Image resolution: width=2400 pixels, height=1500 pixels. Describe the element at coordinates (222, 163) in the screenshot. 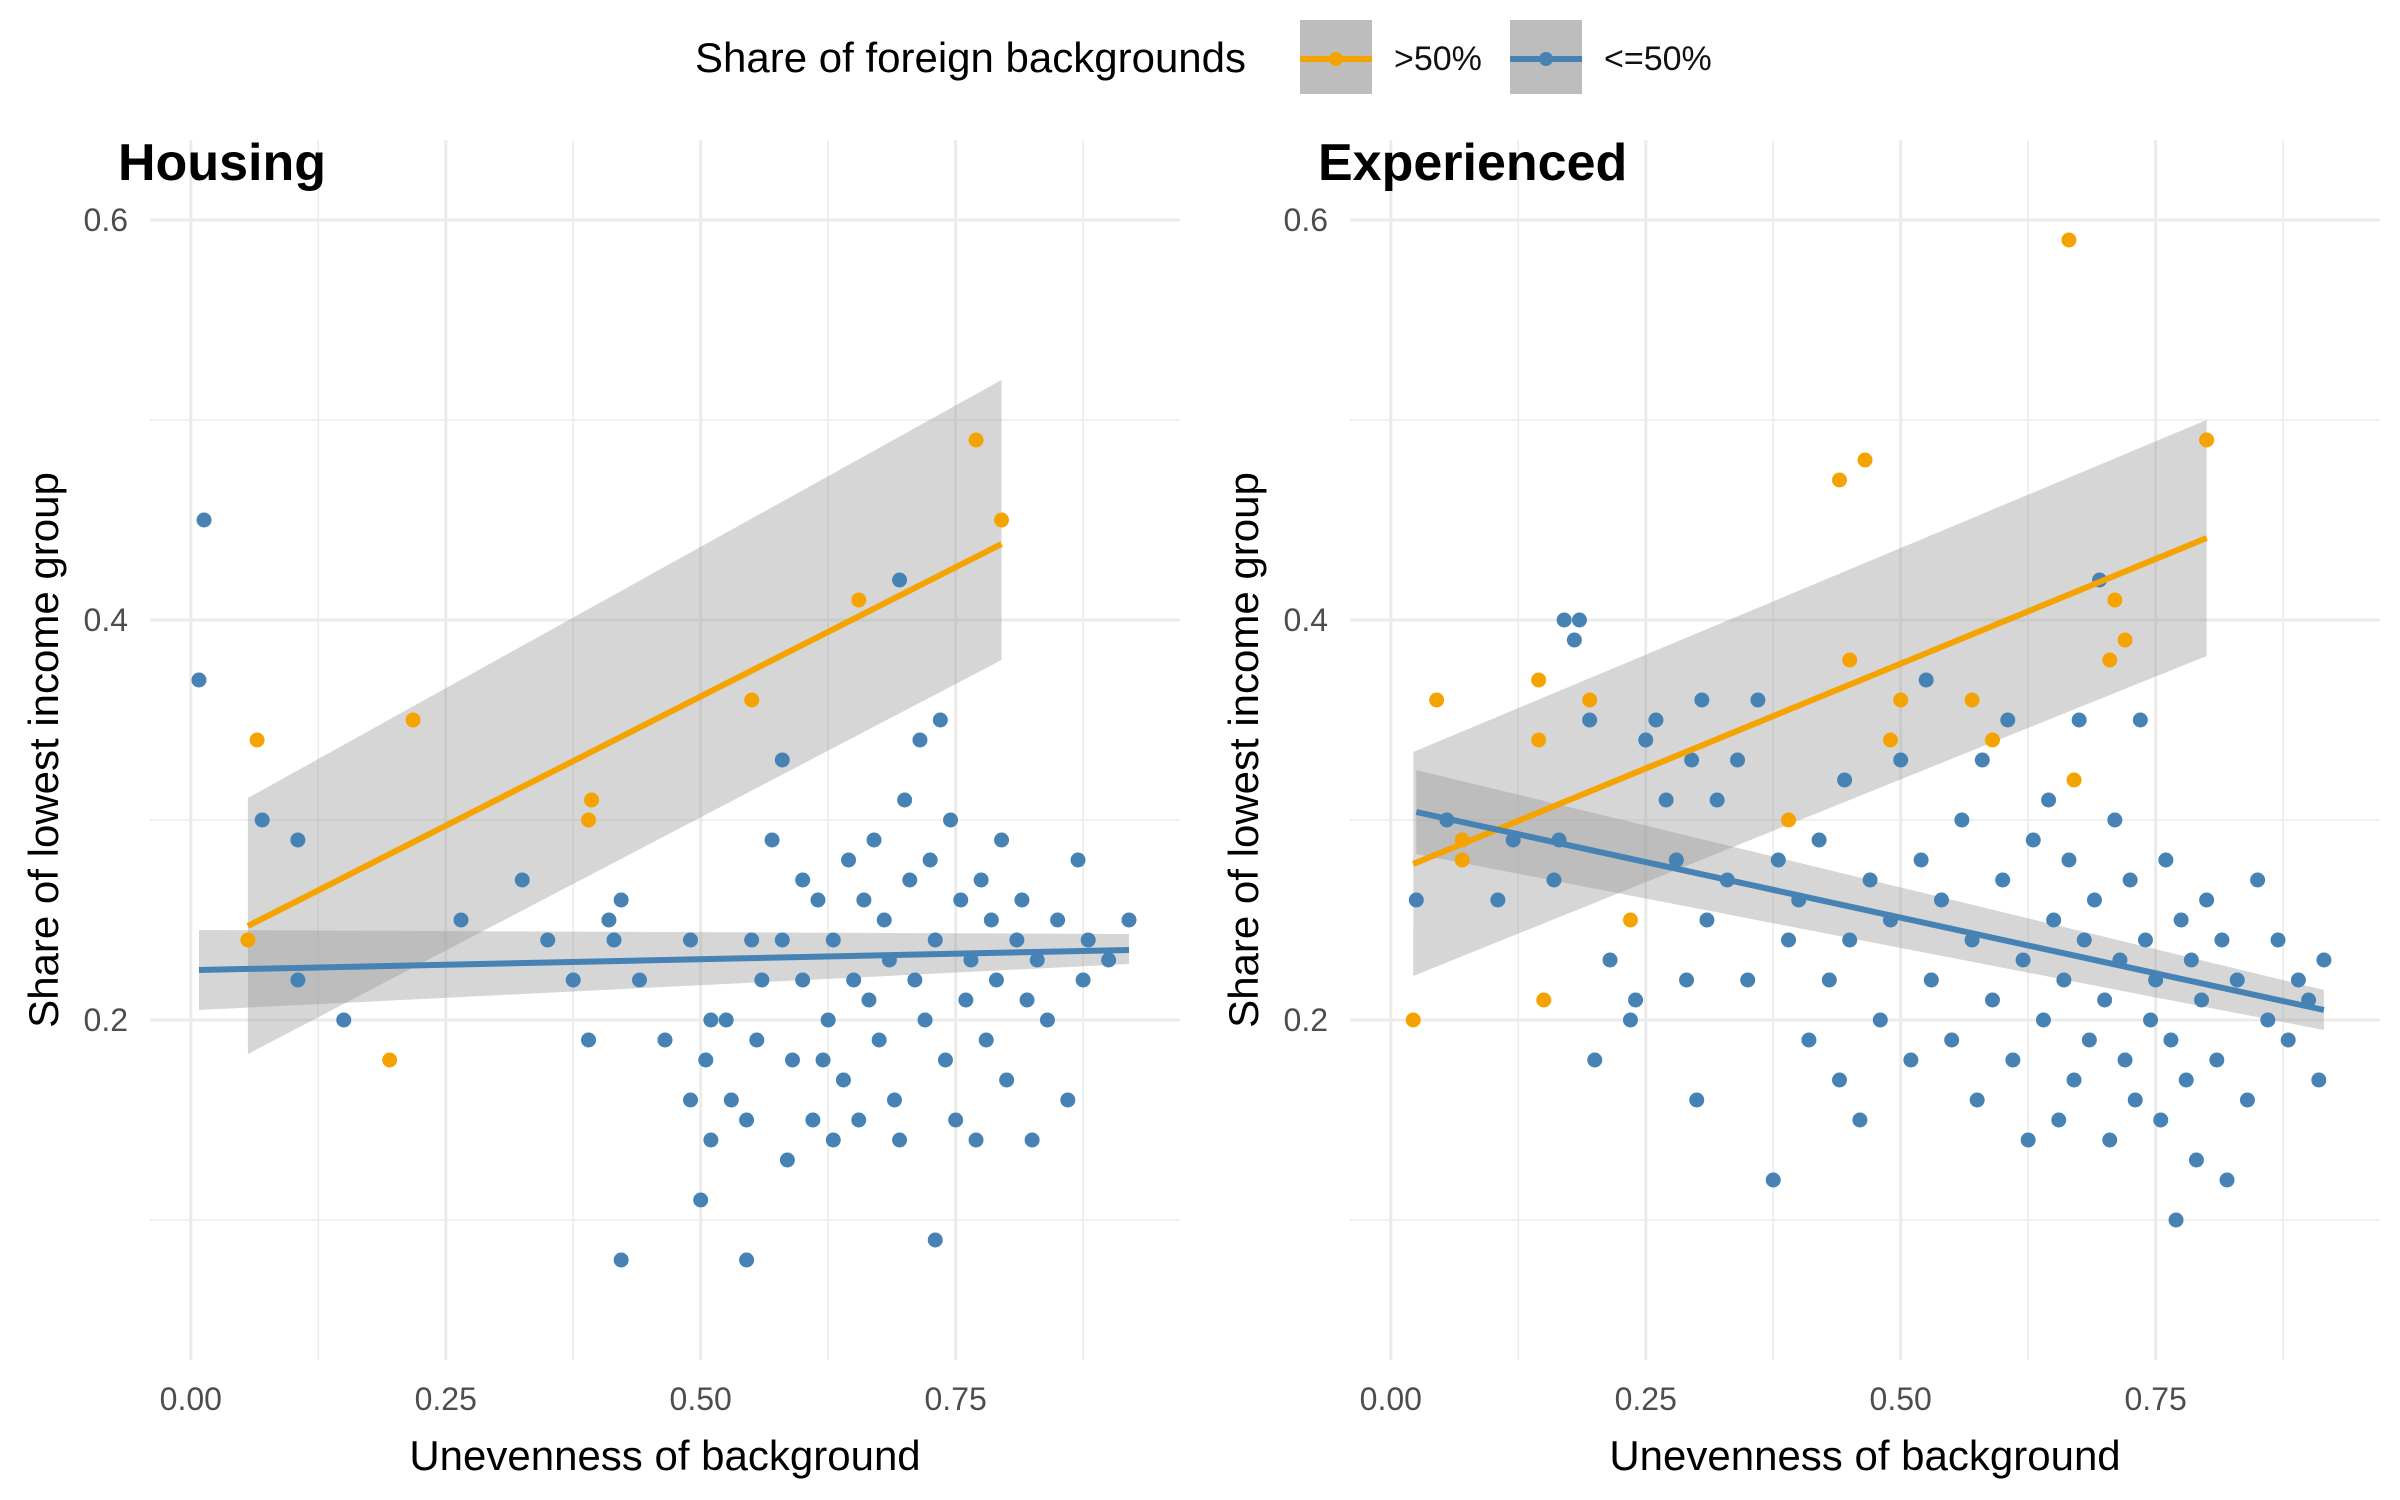

I see `panel-title: Housing` at that location.